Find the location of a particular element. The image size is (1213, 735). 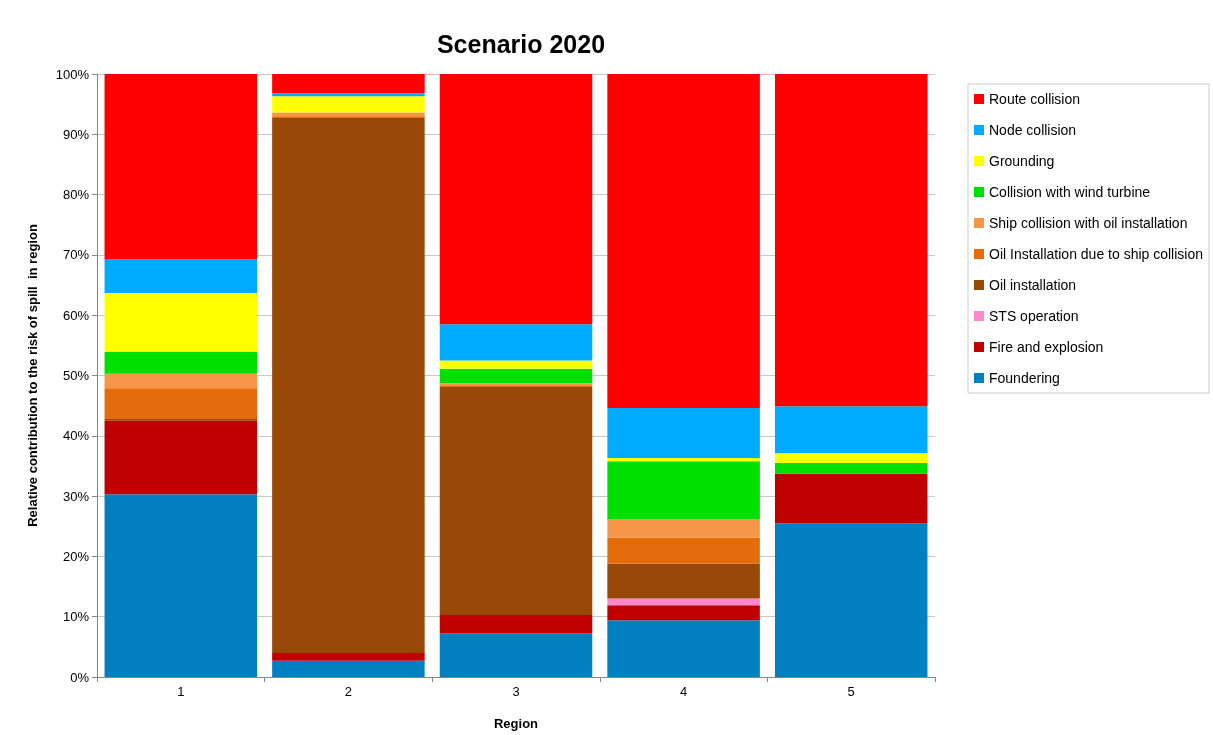

y-tick-label: 40% is located at coordinates (76, 436).